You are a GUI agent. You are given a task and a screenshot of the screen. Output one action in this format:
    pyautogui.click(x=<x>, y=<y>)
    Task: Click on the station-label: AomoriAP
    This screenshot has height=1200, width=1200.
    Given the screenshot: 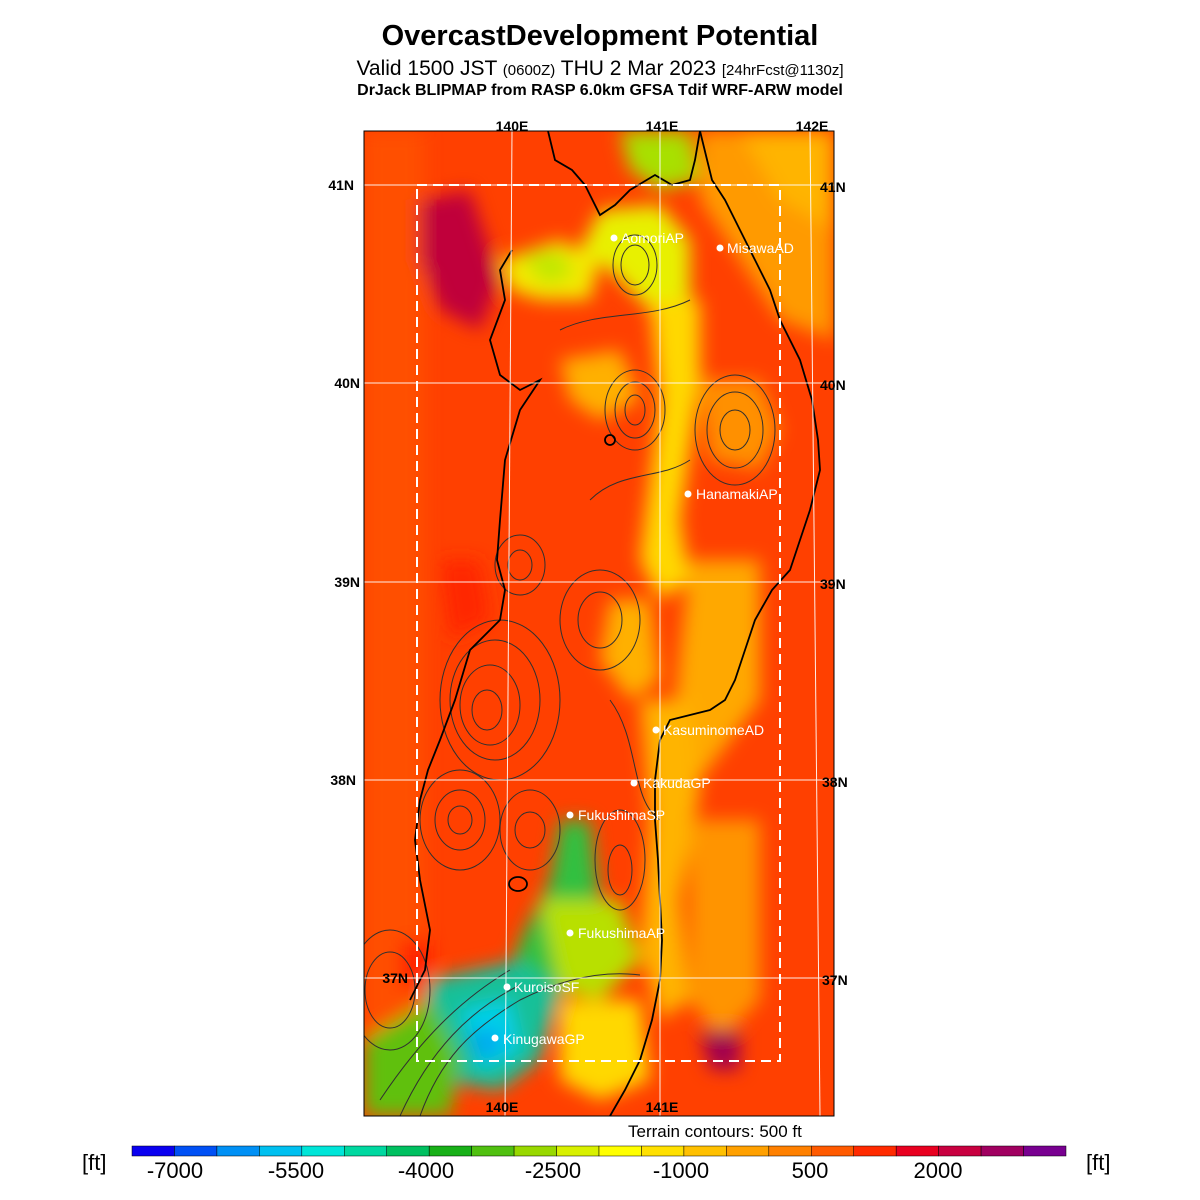 What is the action you would take?
    pyautogui.click(x=652, y=238)
    